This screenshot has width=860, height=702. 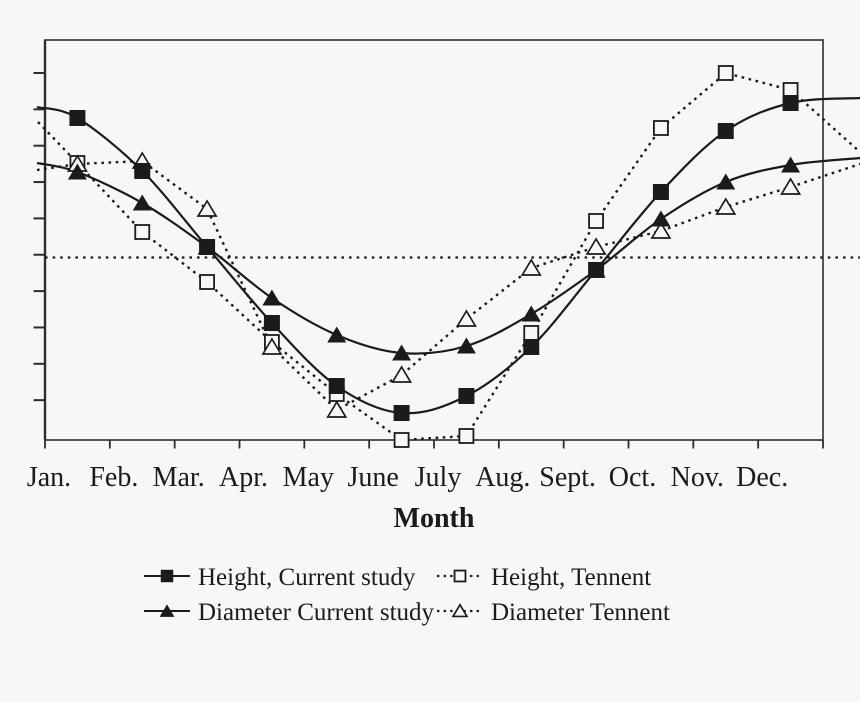 I want to click on legend-swatch-height-tennent, so click(x=460, y=576).